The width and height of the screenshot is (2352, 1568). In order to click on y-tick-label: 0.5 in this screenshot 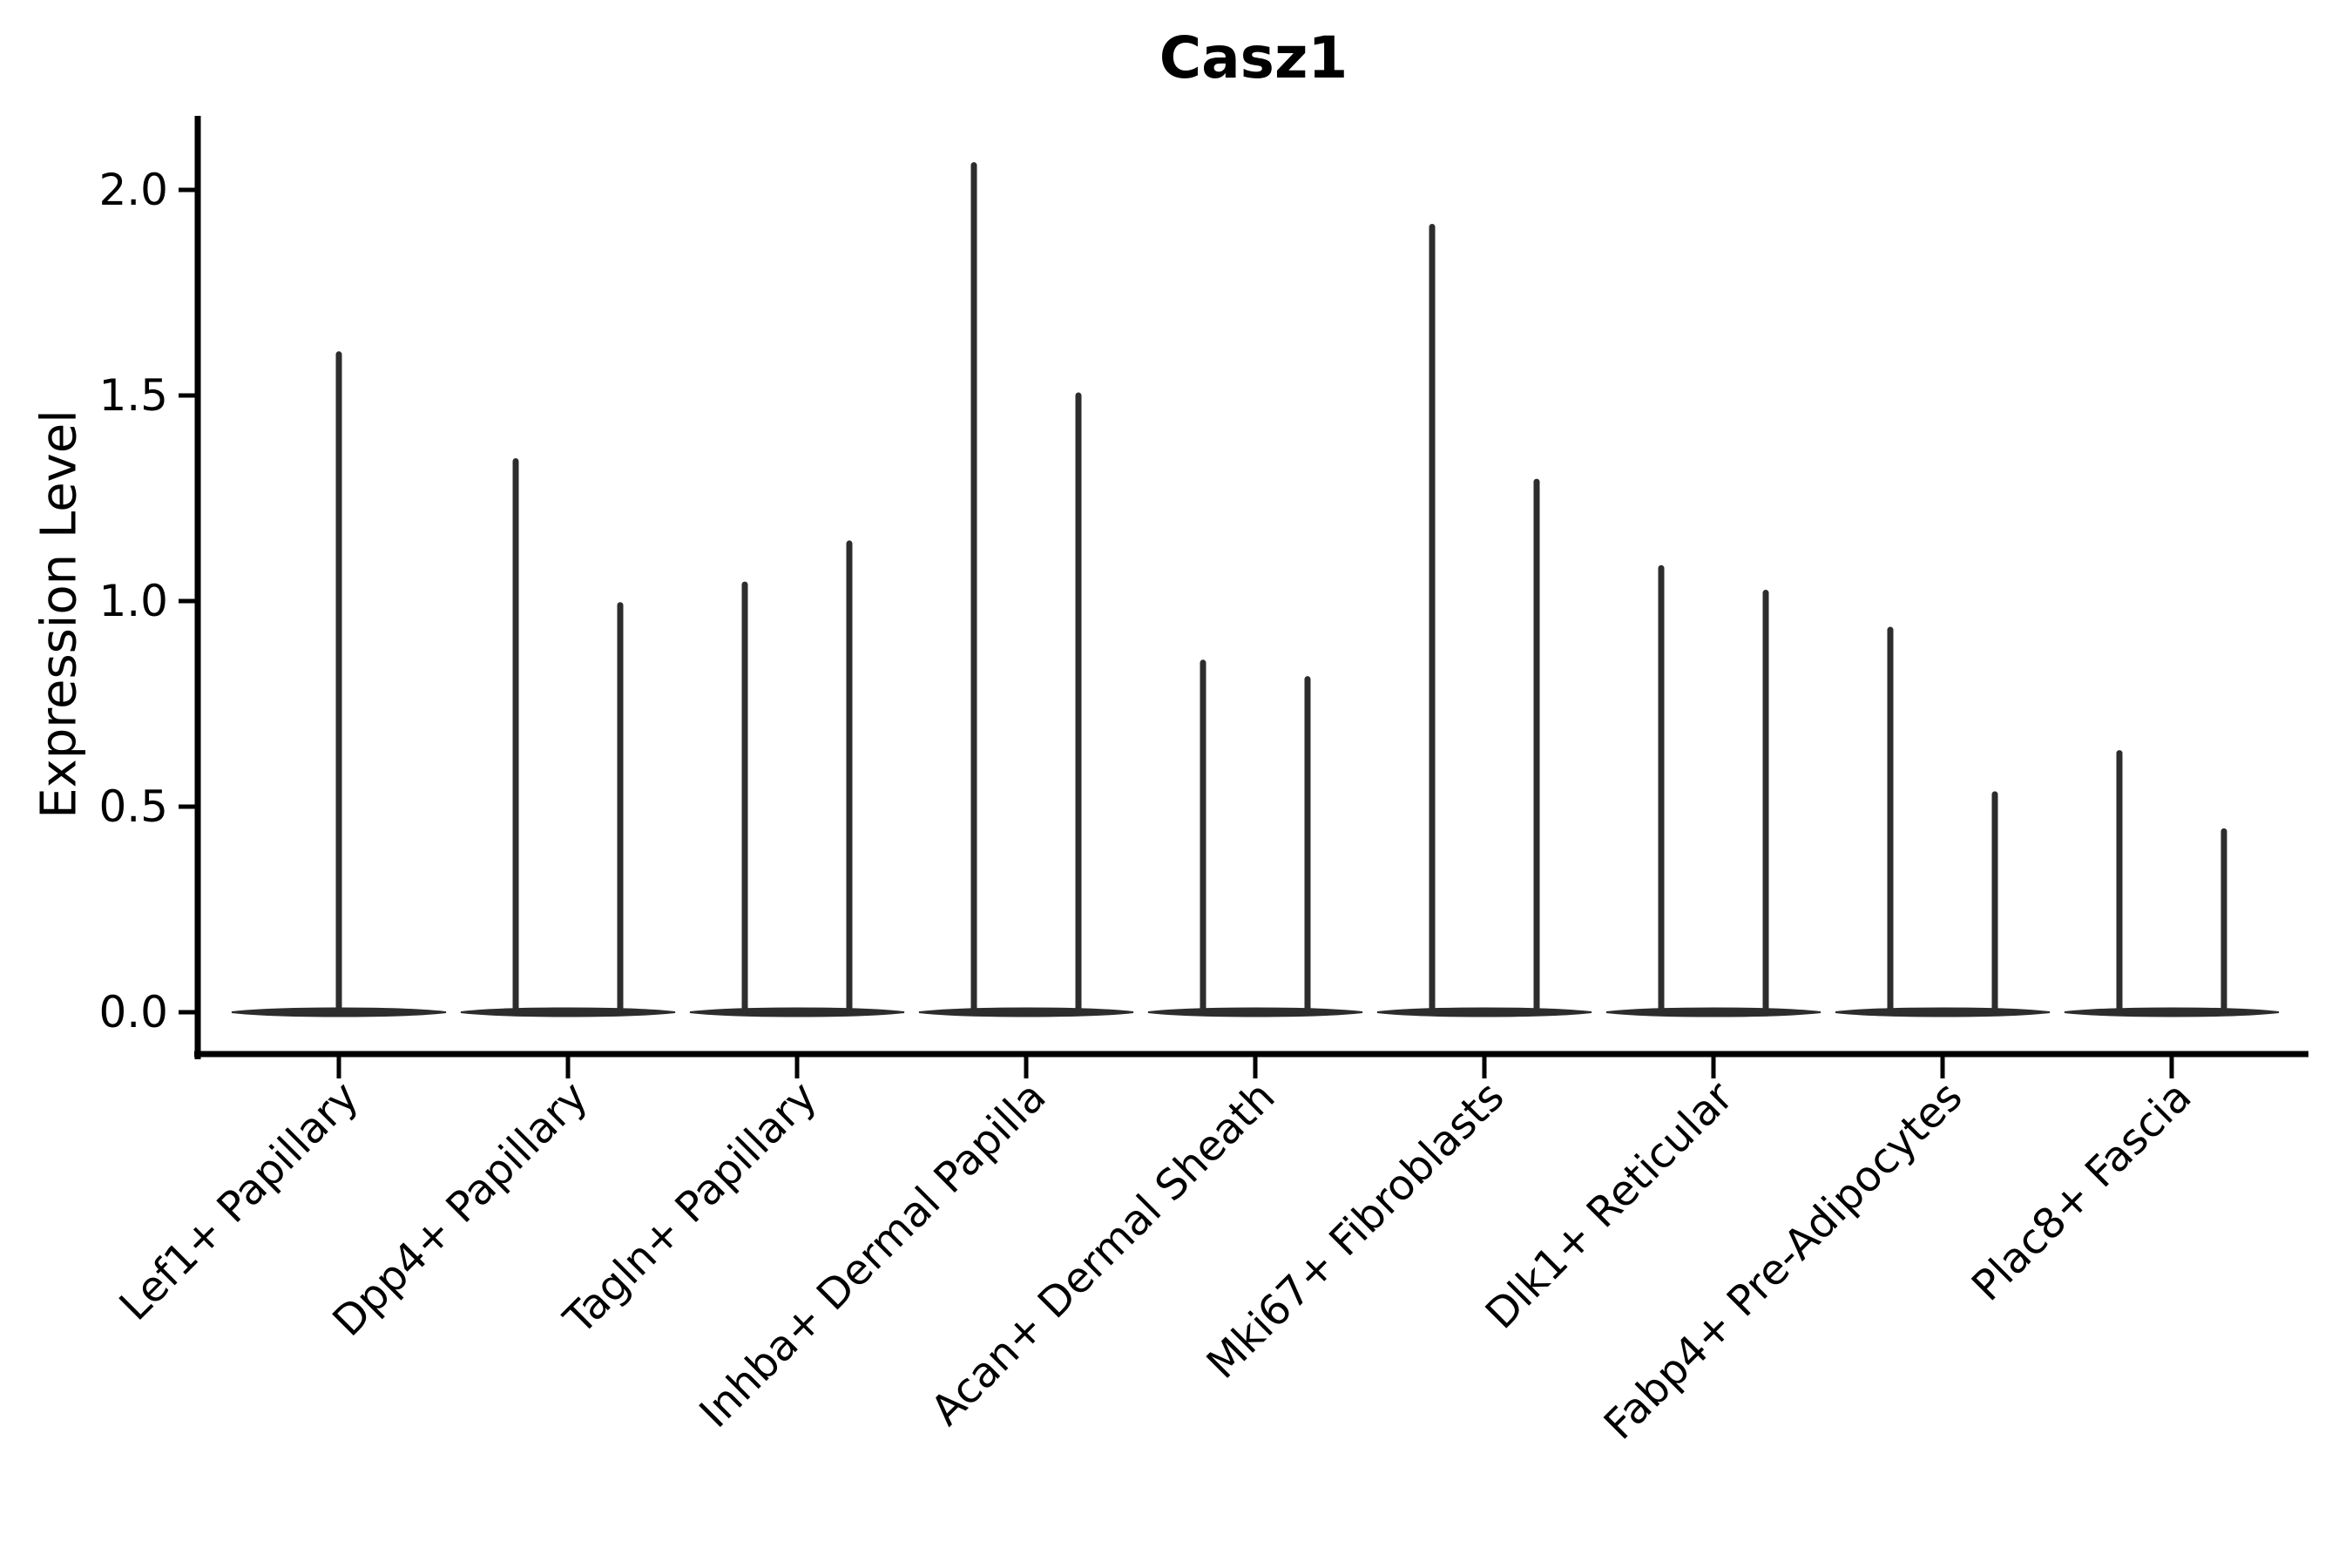, I will do `click(133, 806)`.